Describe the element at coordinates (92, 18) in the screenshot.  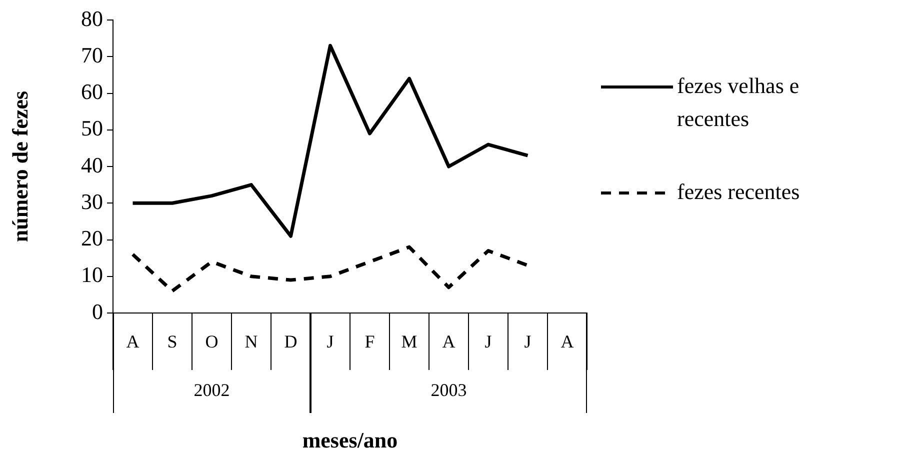
I see `y-tick-label: 80` at that location.